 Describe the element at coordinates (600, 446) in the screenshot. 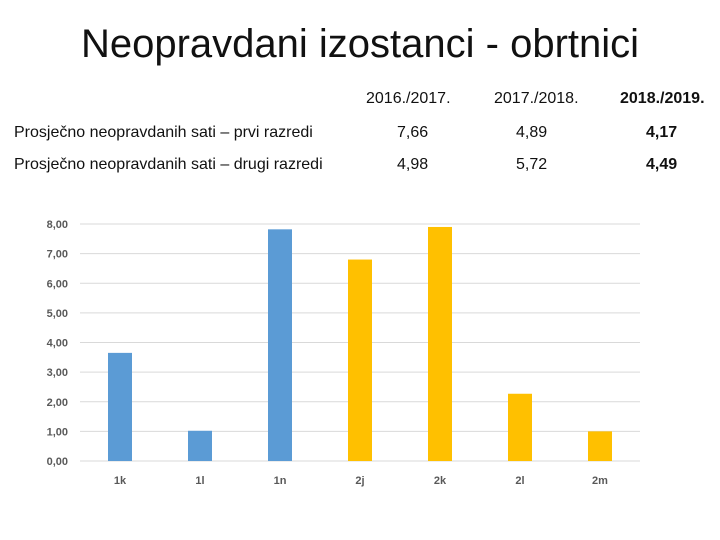

I see `bar-2m` at that location.